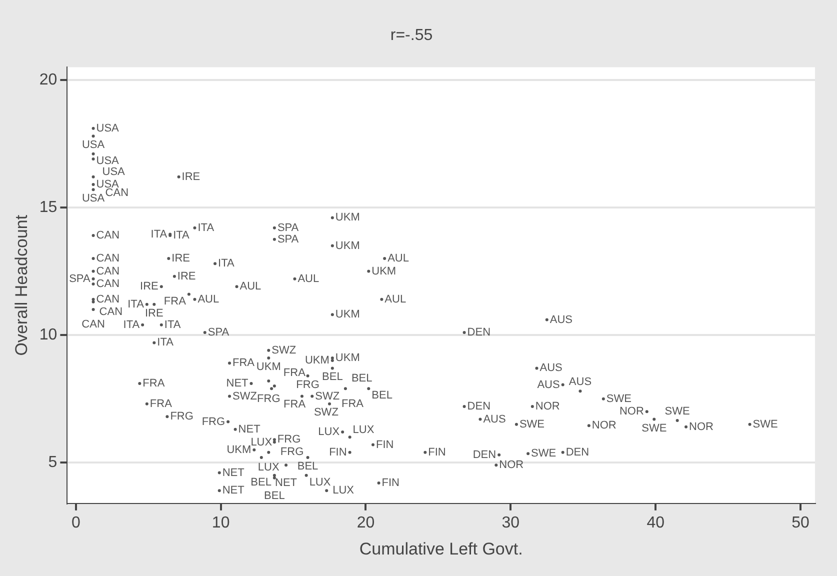 This screenshot has width=837, height=576. Describe the element at coordinates (655, 523) in the screenshot. I see `x-tick-label: 40` at that location.